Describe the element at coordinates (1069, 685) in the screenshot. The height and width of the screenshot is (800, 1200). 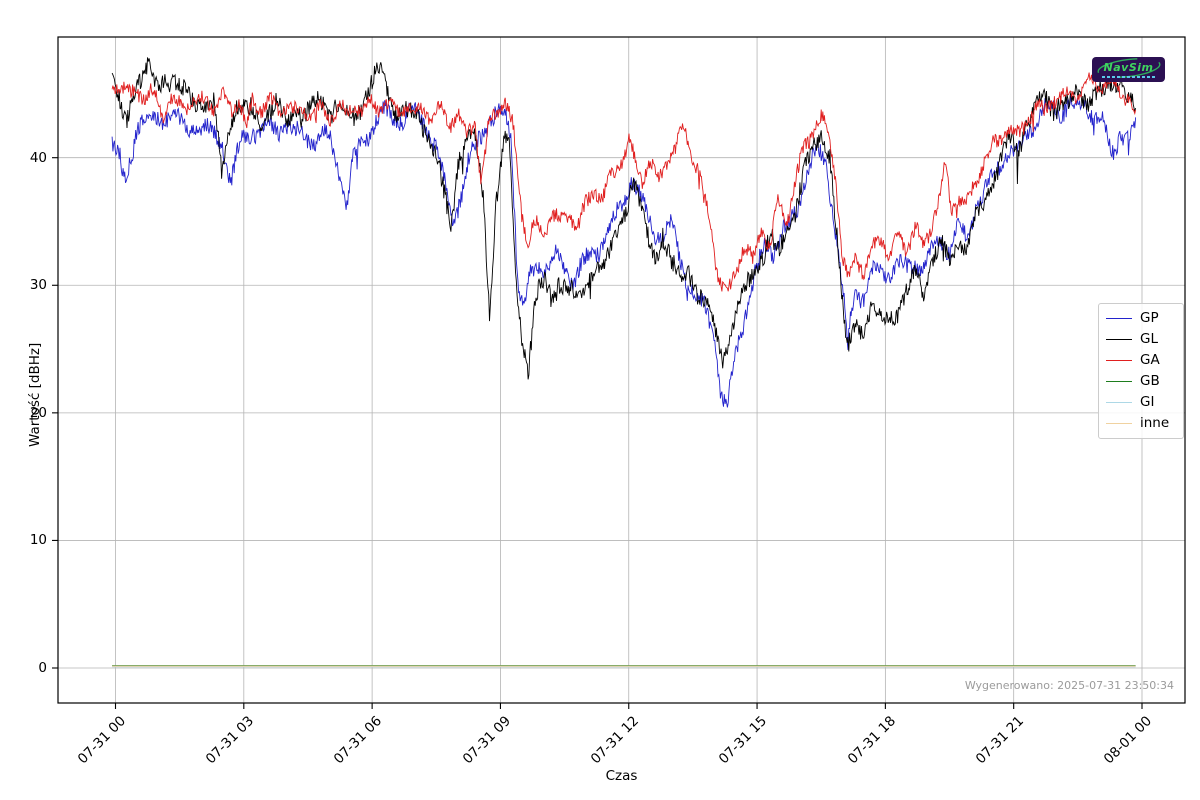
I see `generated-timestamp: Wygenerowano: 2025-07-31 23:50:34` at that location.